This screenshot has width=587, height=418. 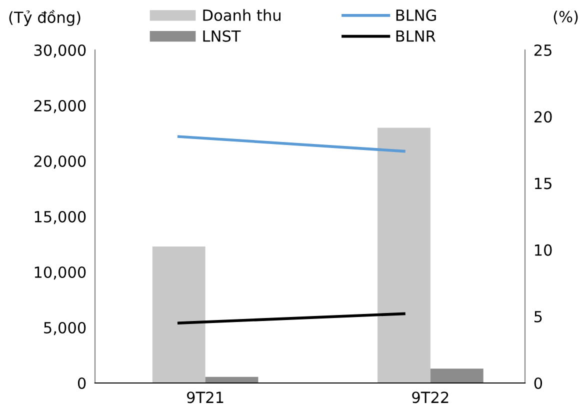 What do you see at coordinates (538, 316) in the screenshot?
I see `y2-tick-label: 5` at bounding box center [538, 316].